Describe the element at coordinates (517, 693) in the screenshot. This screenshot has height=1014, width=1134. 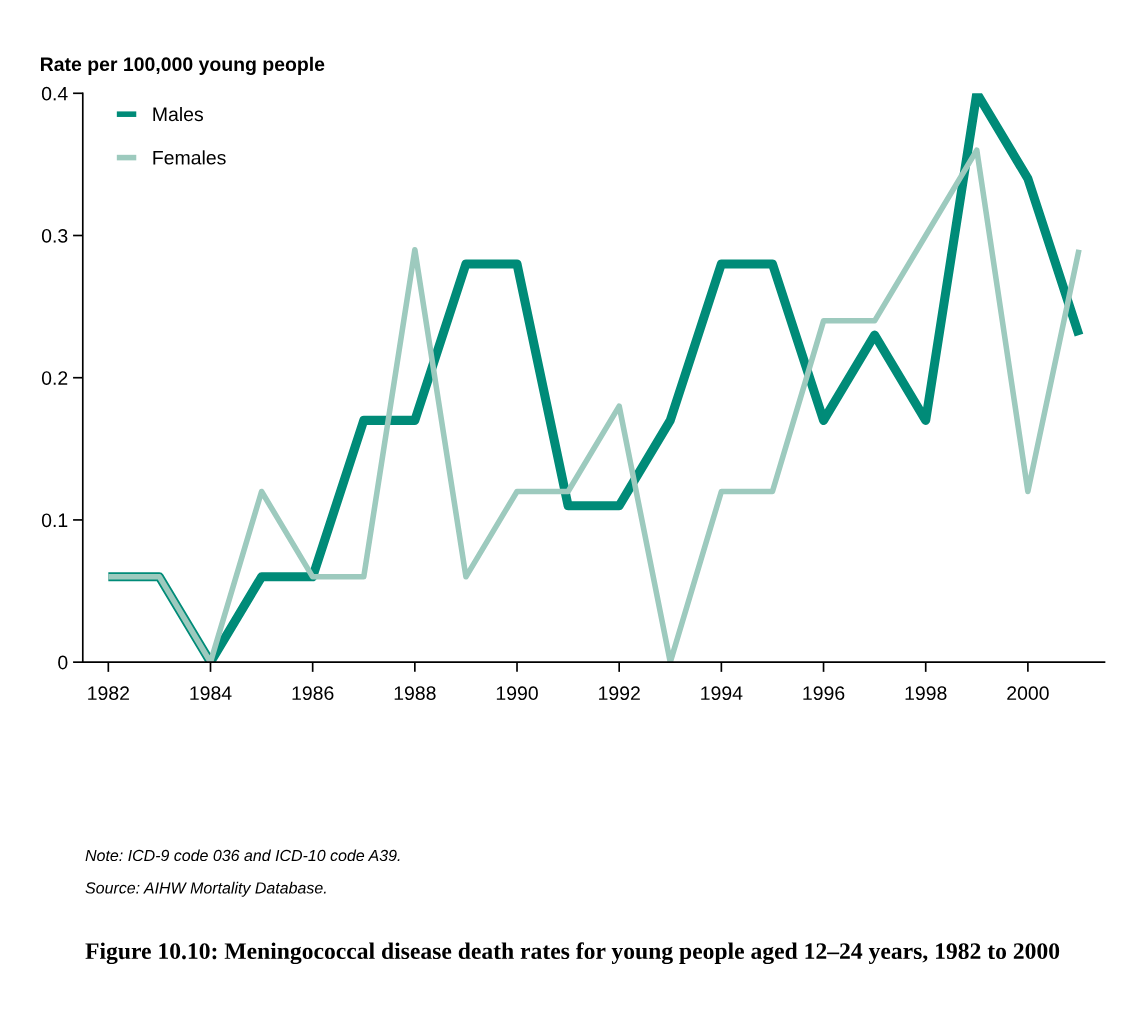
I see `x-tick-label: 1990` at that location.